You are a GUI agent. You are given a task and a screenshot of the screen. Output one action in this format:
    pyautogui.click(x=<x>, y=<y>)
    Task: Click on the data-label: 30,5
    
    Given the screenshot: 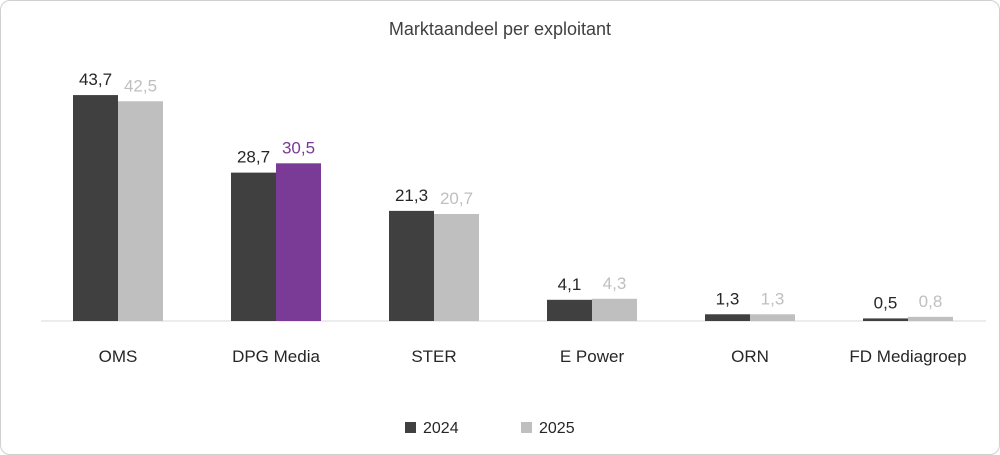 What is the action you would take?
    pyautogui.click(x=298, y=147)
    